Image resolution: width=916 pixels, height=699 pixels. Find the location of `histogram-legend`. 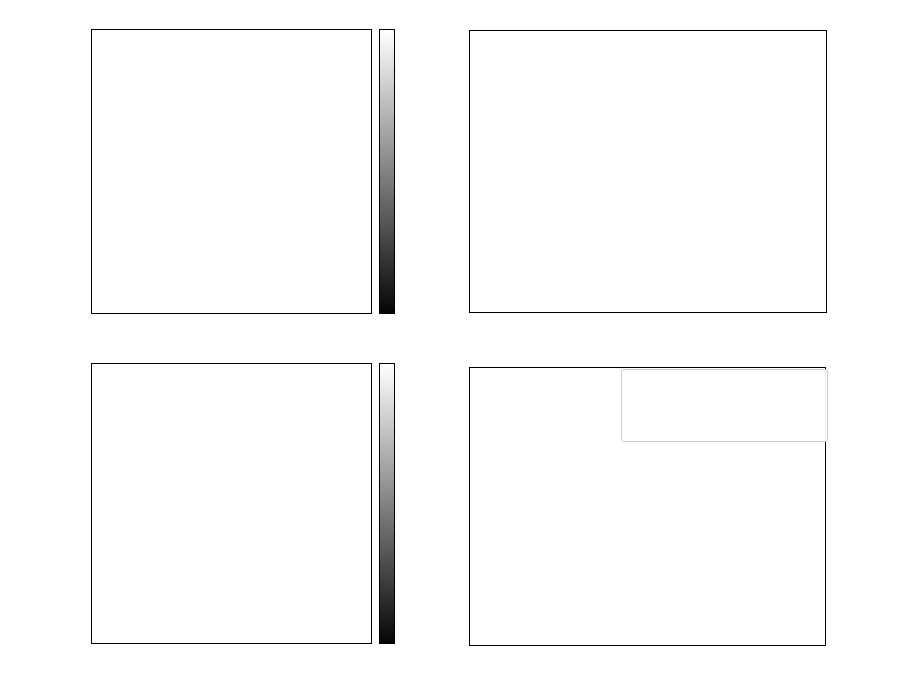

histogram-legend is located at coordinates (724, 405).